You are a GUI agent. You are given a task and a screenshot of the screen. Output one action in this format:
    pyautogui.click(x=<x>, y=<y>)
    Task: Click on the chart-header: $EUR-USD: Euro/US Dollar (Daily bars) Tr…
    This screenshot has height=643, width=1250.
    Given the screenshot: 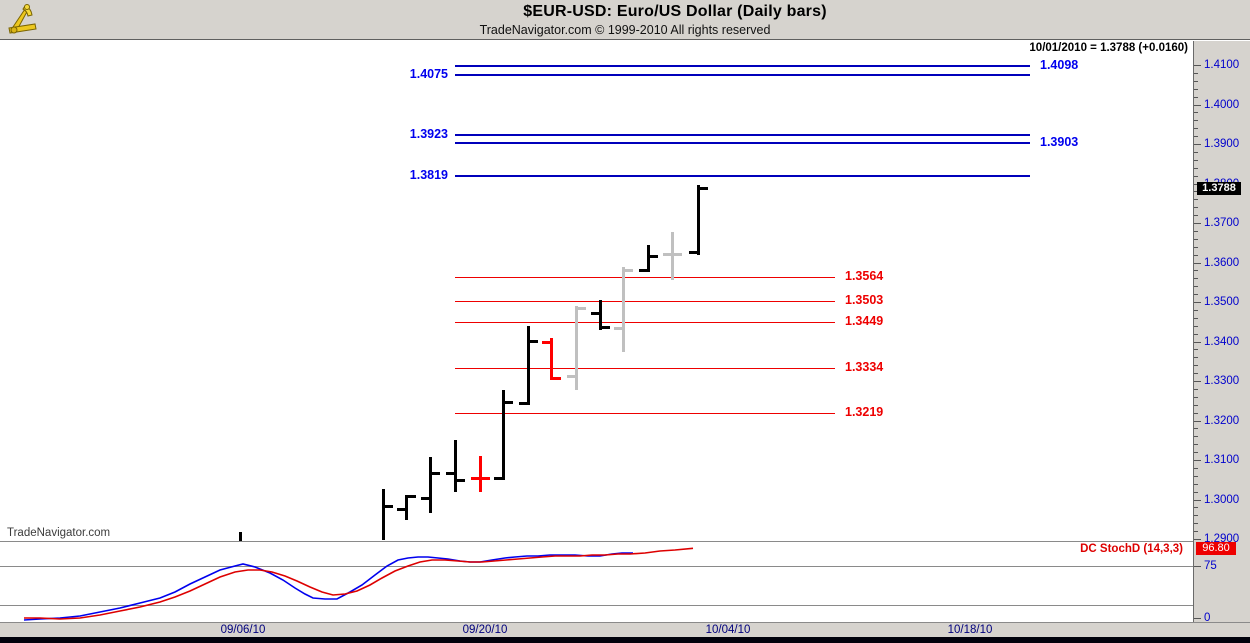 What is the action you would take?
    pyautogui.click(x=625, y=20)
    